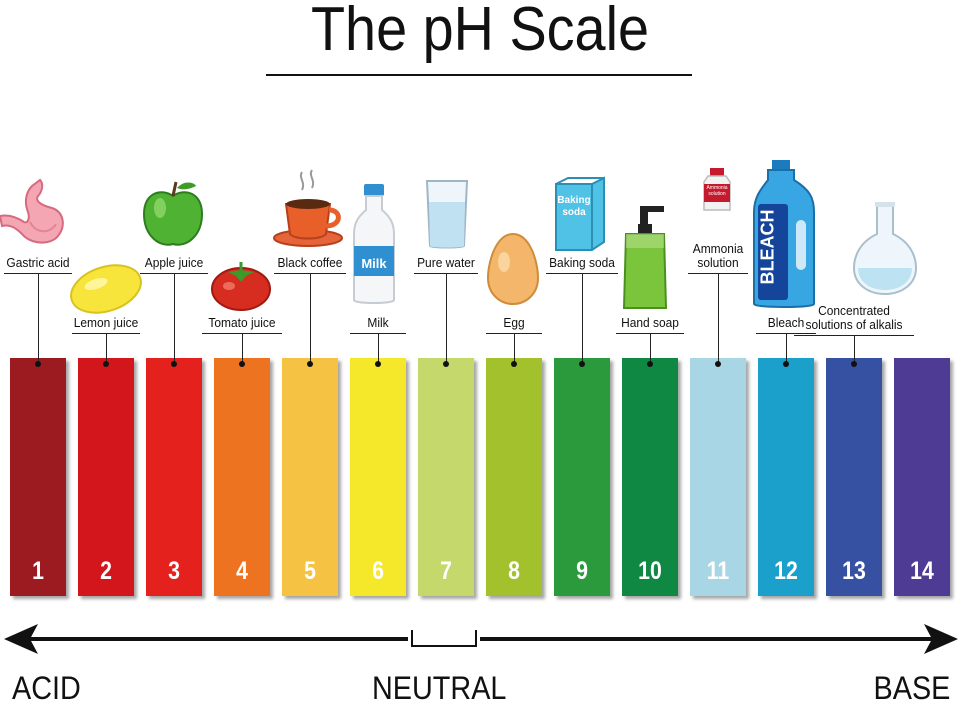 The height and width of the screenshot is (702, 960). Describe the element at coordinates (174, 477) in the screenshot. I see `ph-bar-3: 3` at that location.